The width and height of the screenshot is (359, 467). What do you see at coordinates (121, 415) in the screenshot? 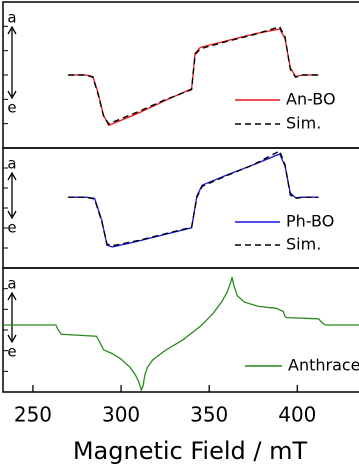
I see `x-tick-label: 300` at bounding box center [121, 415].